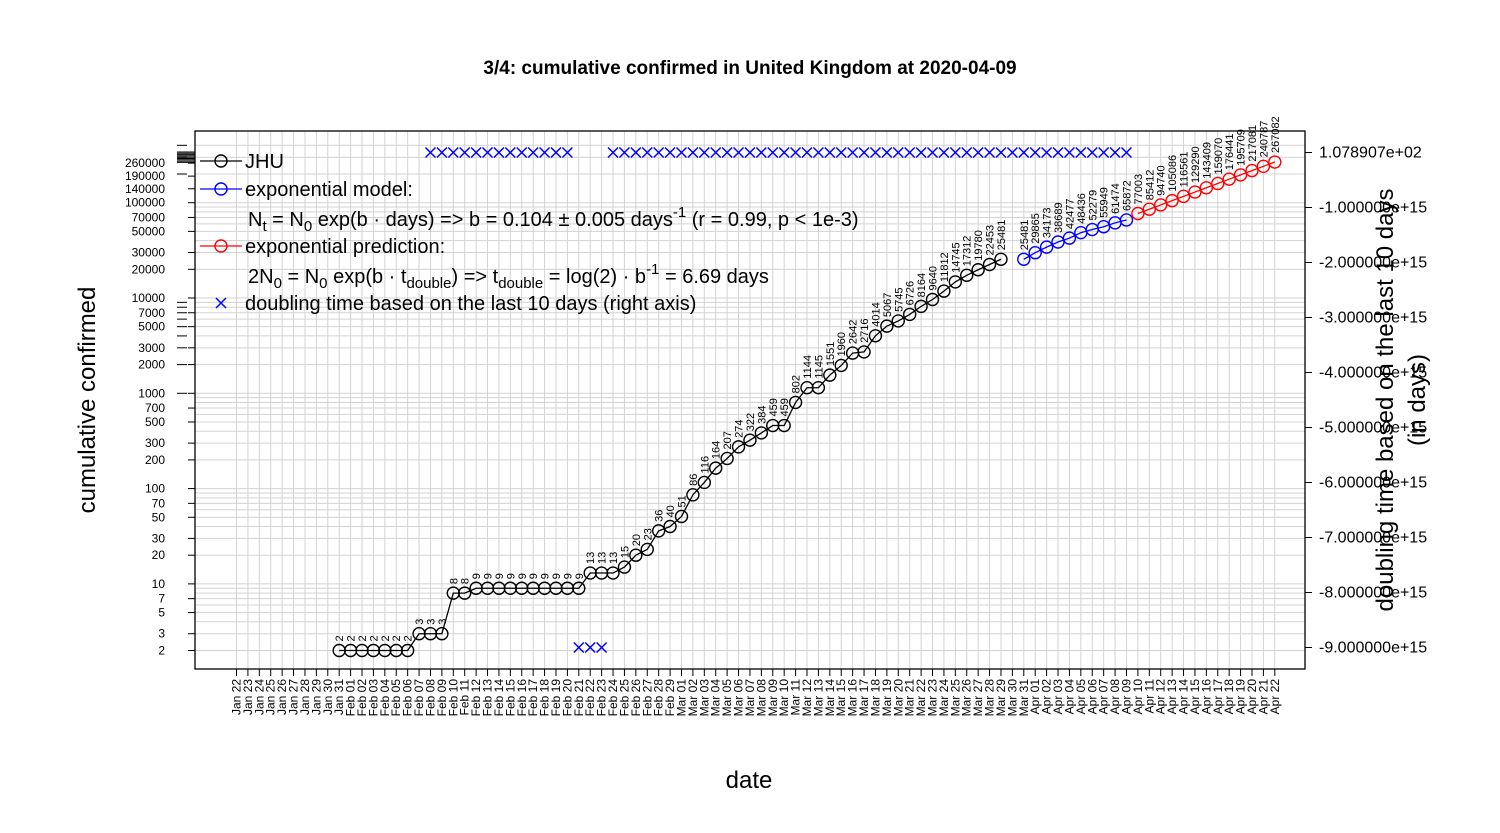  I want to click on x-tick-label: Apr 03, so click(1058, 697).